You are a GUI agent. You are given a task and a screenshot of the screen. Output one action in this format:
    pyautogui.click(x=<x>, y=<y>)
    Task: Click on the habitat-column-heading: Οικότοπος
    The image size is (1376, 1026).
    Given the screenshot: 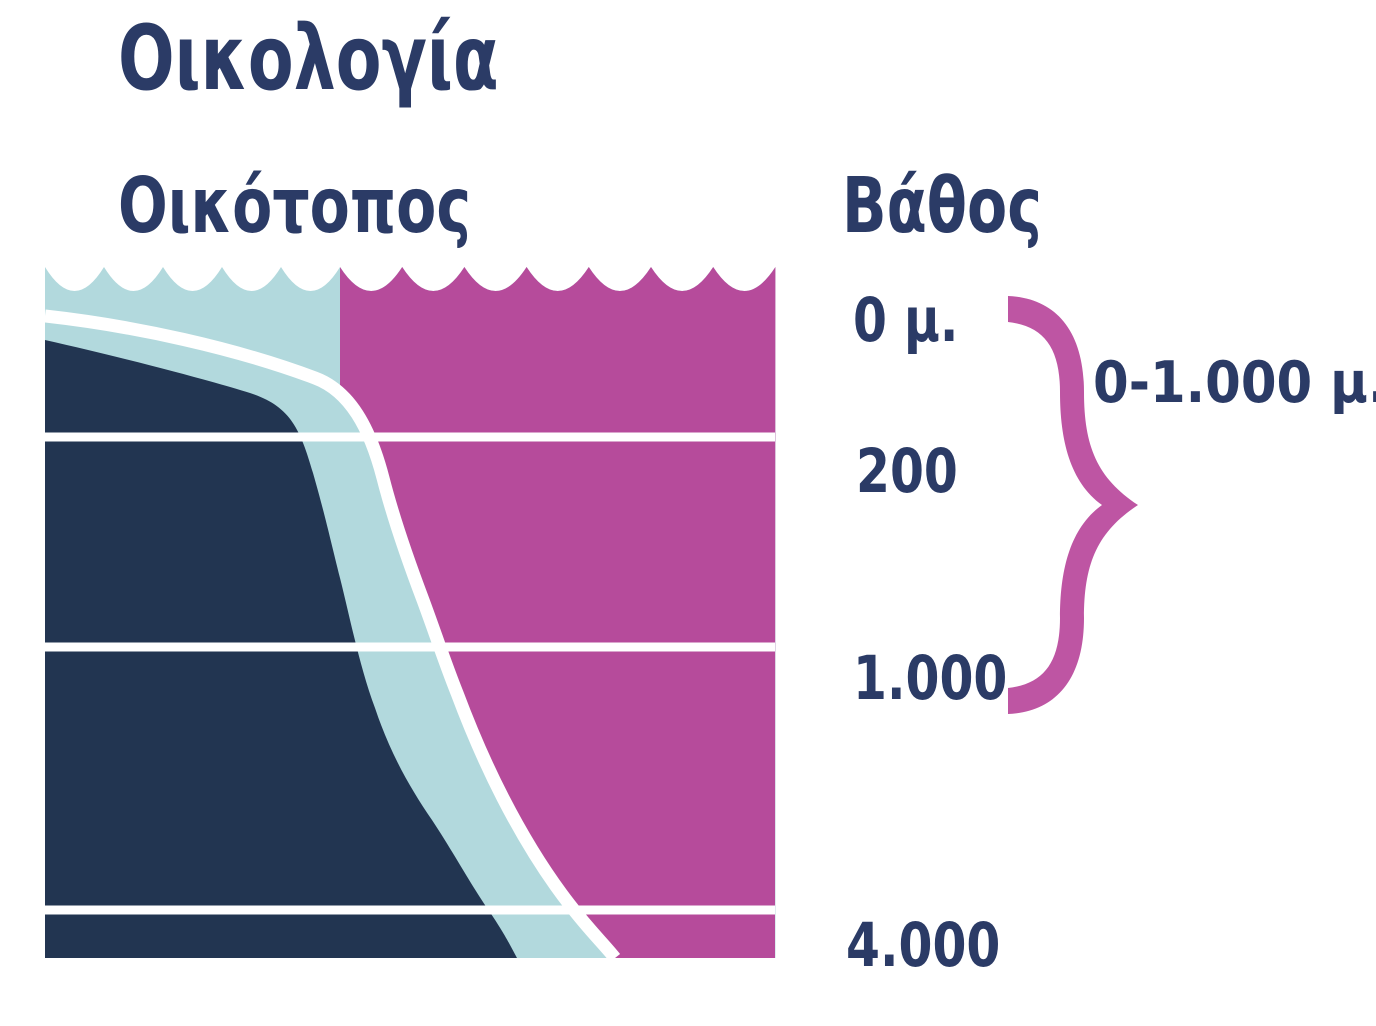 What is the action you would take?
    pyautogui.click(x=295, y=206)
    